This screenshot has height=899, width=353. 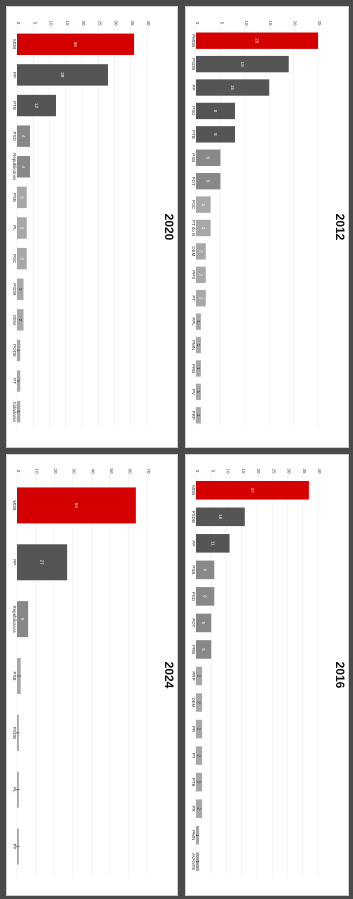 I want to click on tick-label: 70, so click(x=148, y=471).